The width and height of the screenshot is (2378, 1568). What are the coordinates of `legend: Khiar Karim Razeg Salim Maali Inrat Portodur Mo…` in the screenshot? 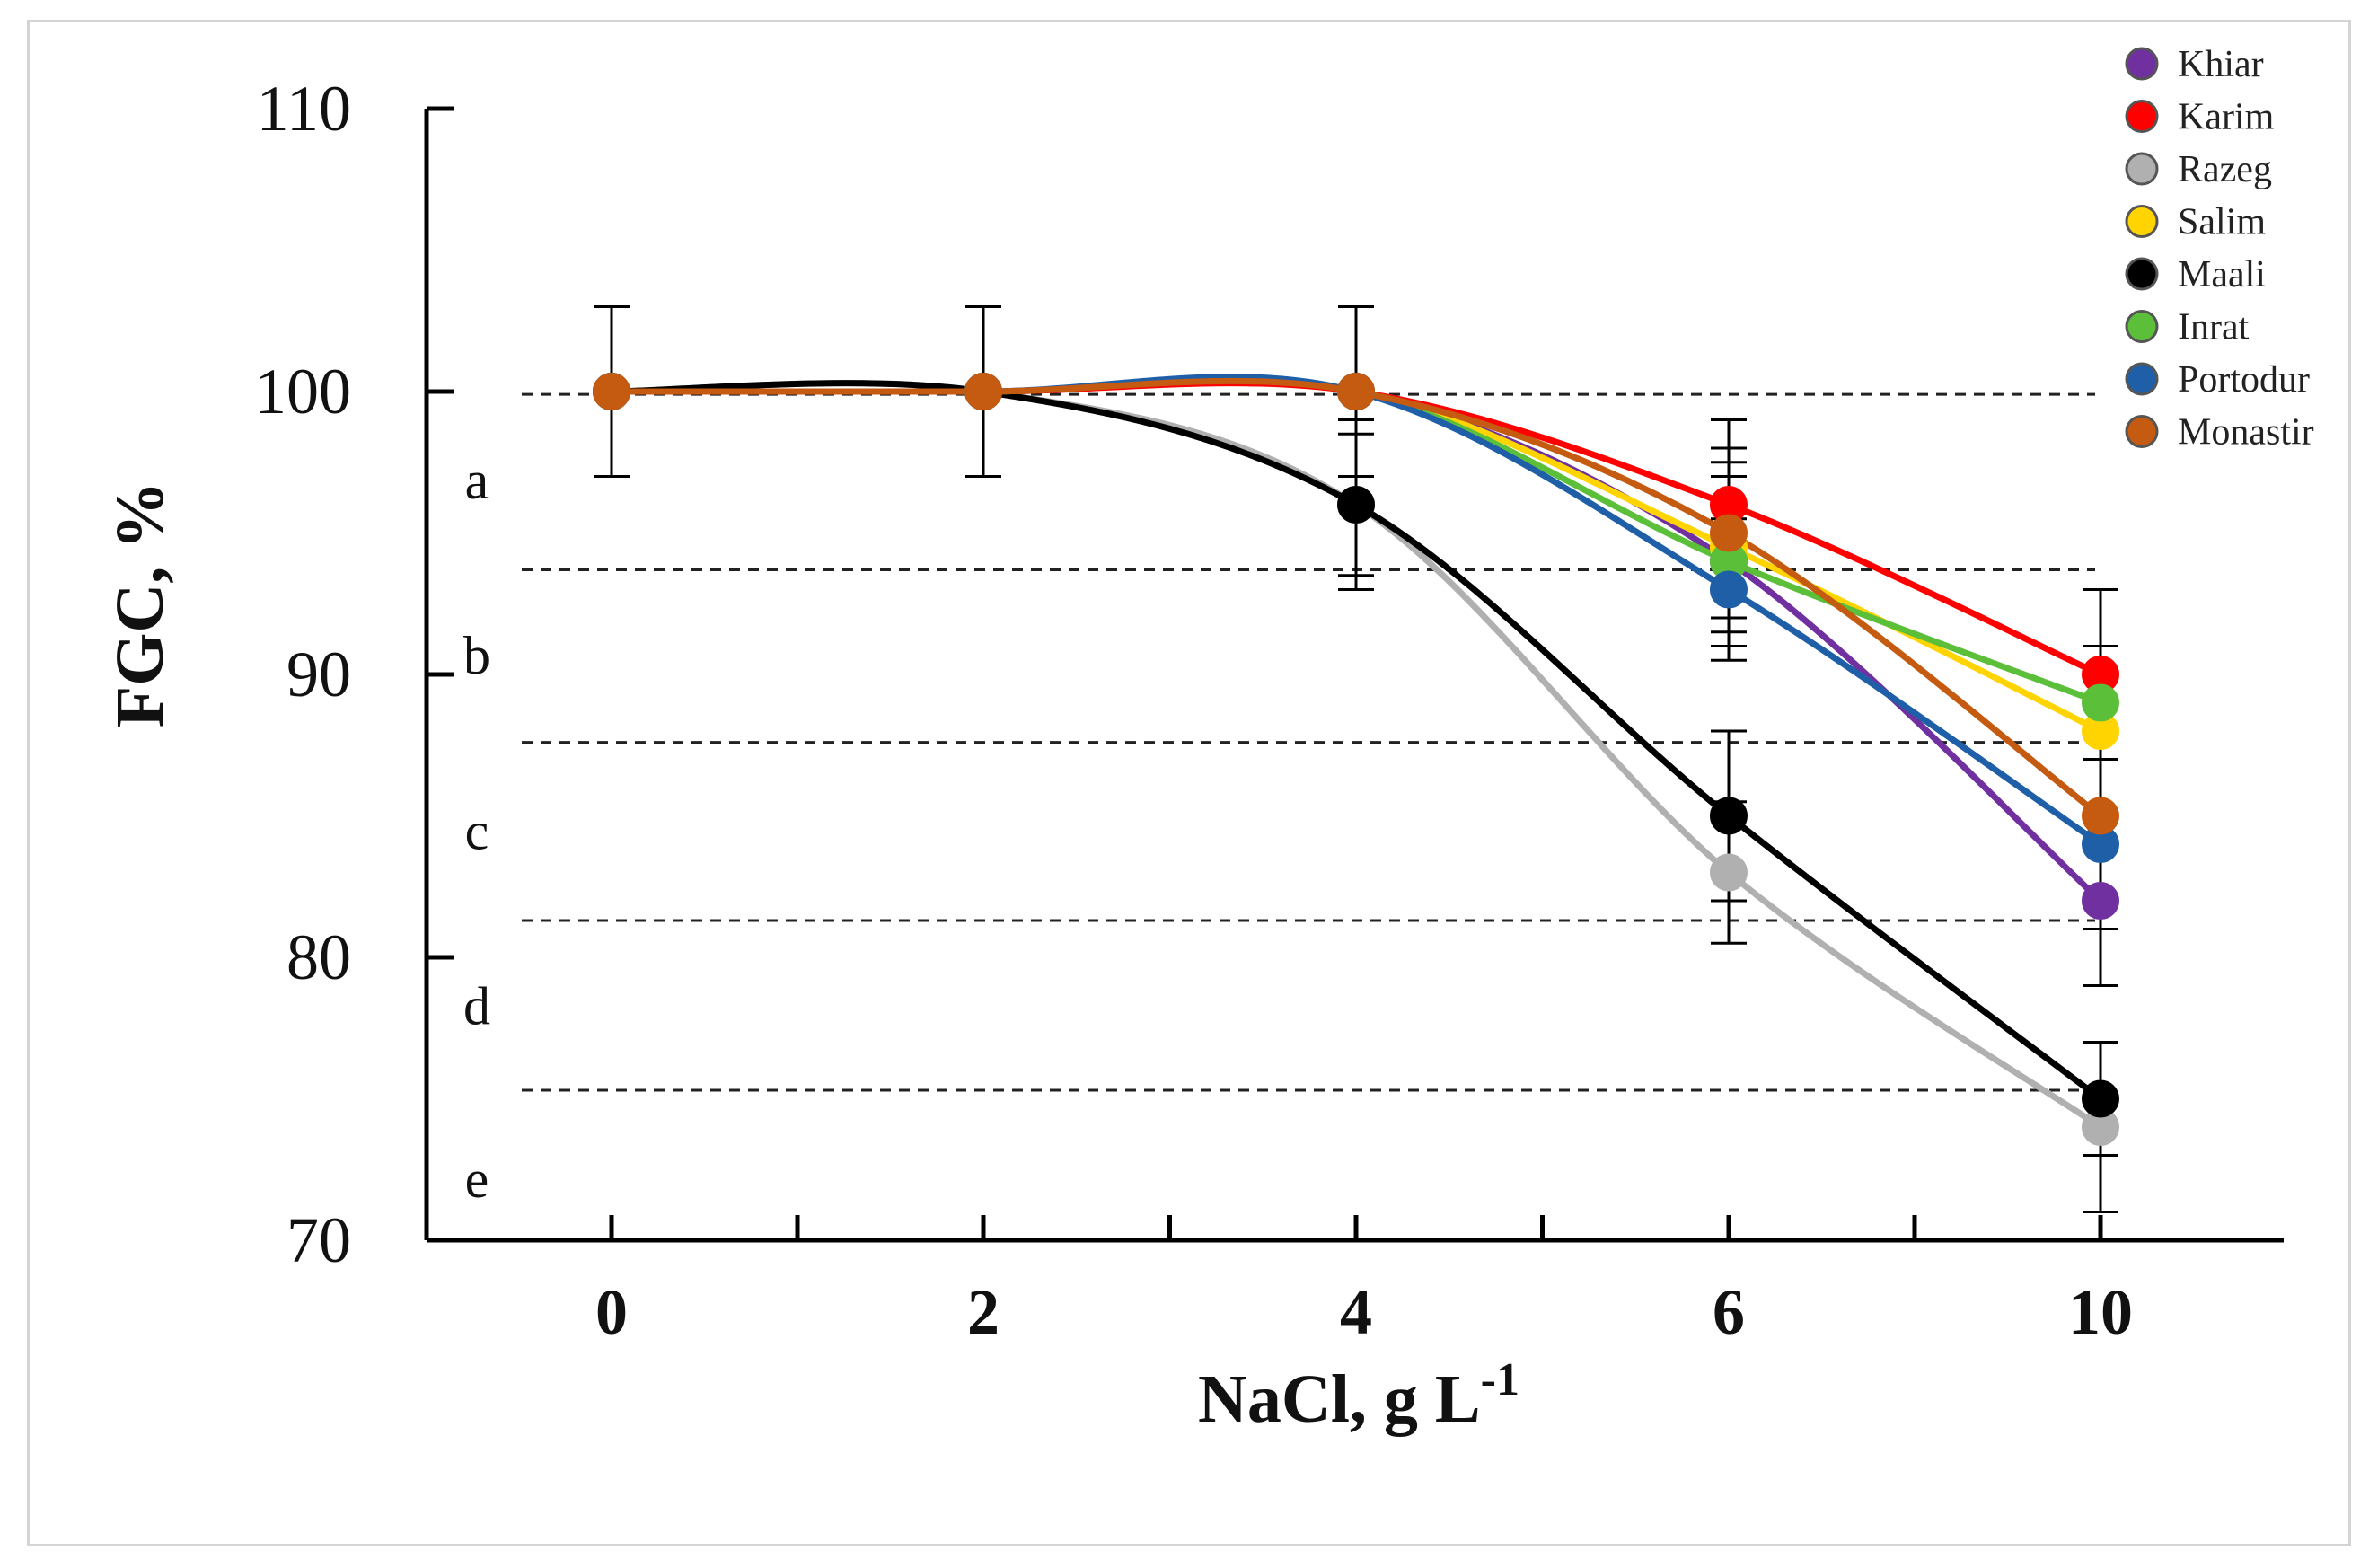 It's located at (2219, 249).